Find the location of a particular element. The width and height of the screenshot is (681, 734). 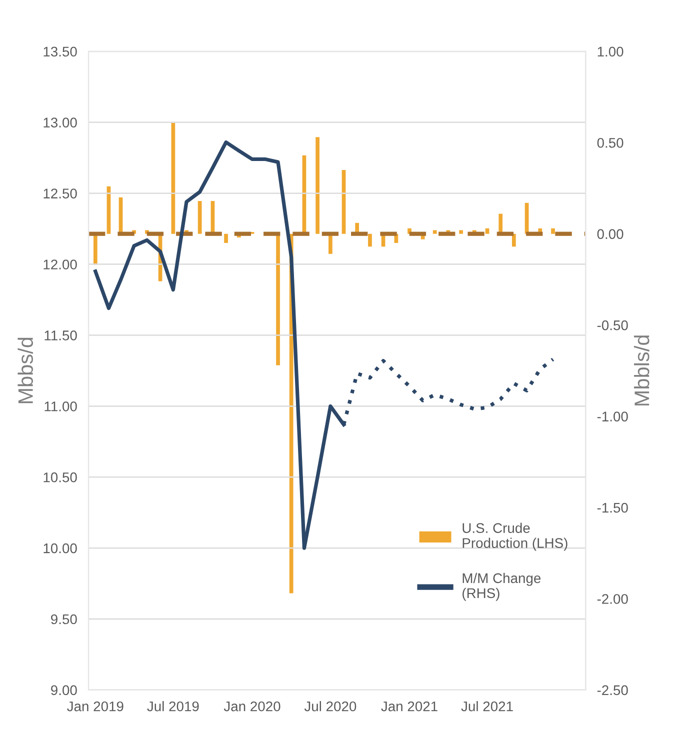

y2-tick-label: -0.50 is located at coordinates (612, 325).